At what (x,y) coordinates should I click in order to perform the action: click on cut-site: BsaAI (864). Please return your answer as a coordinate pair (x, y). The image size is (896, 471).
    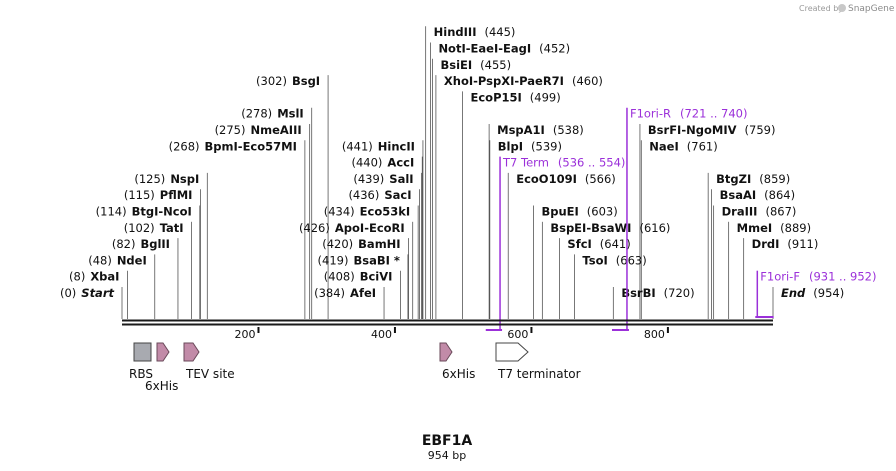
    Looking at the image, I should click on (758, 195).